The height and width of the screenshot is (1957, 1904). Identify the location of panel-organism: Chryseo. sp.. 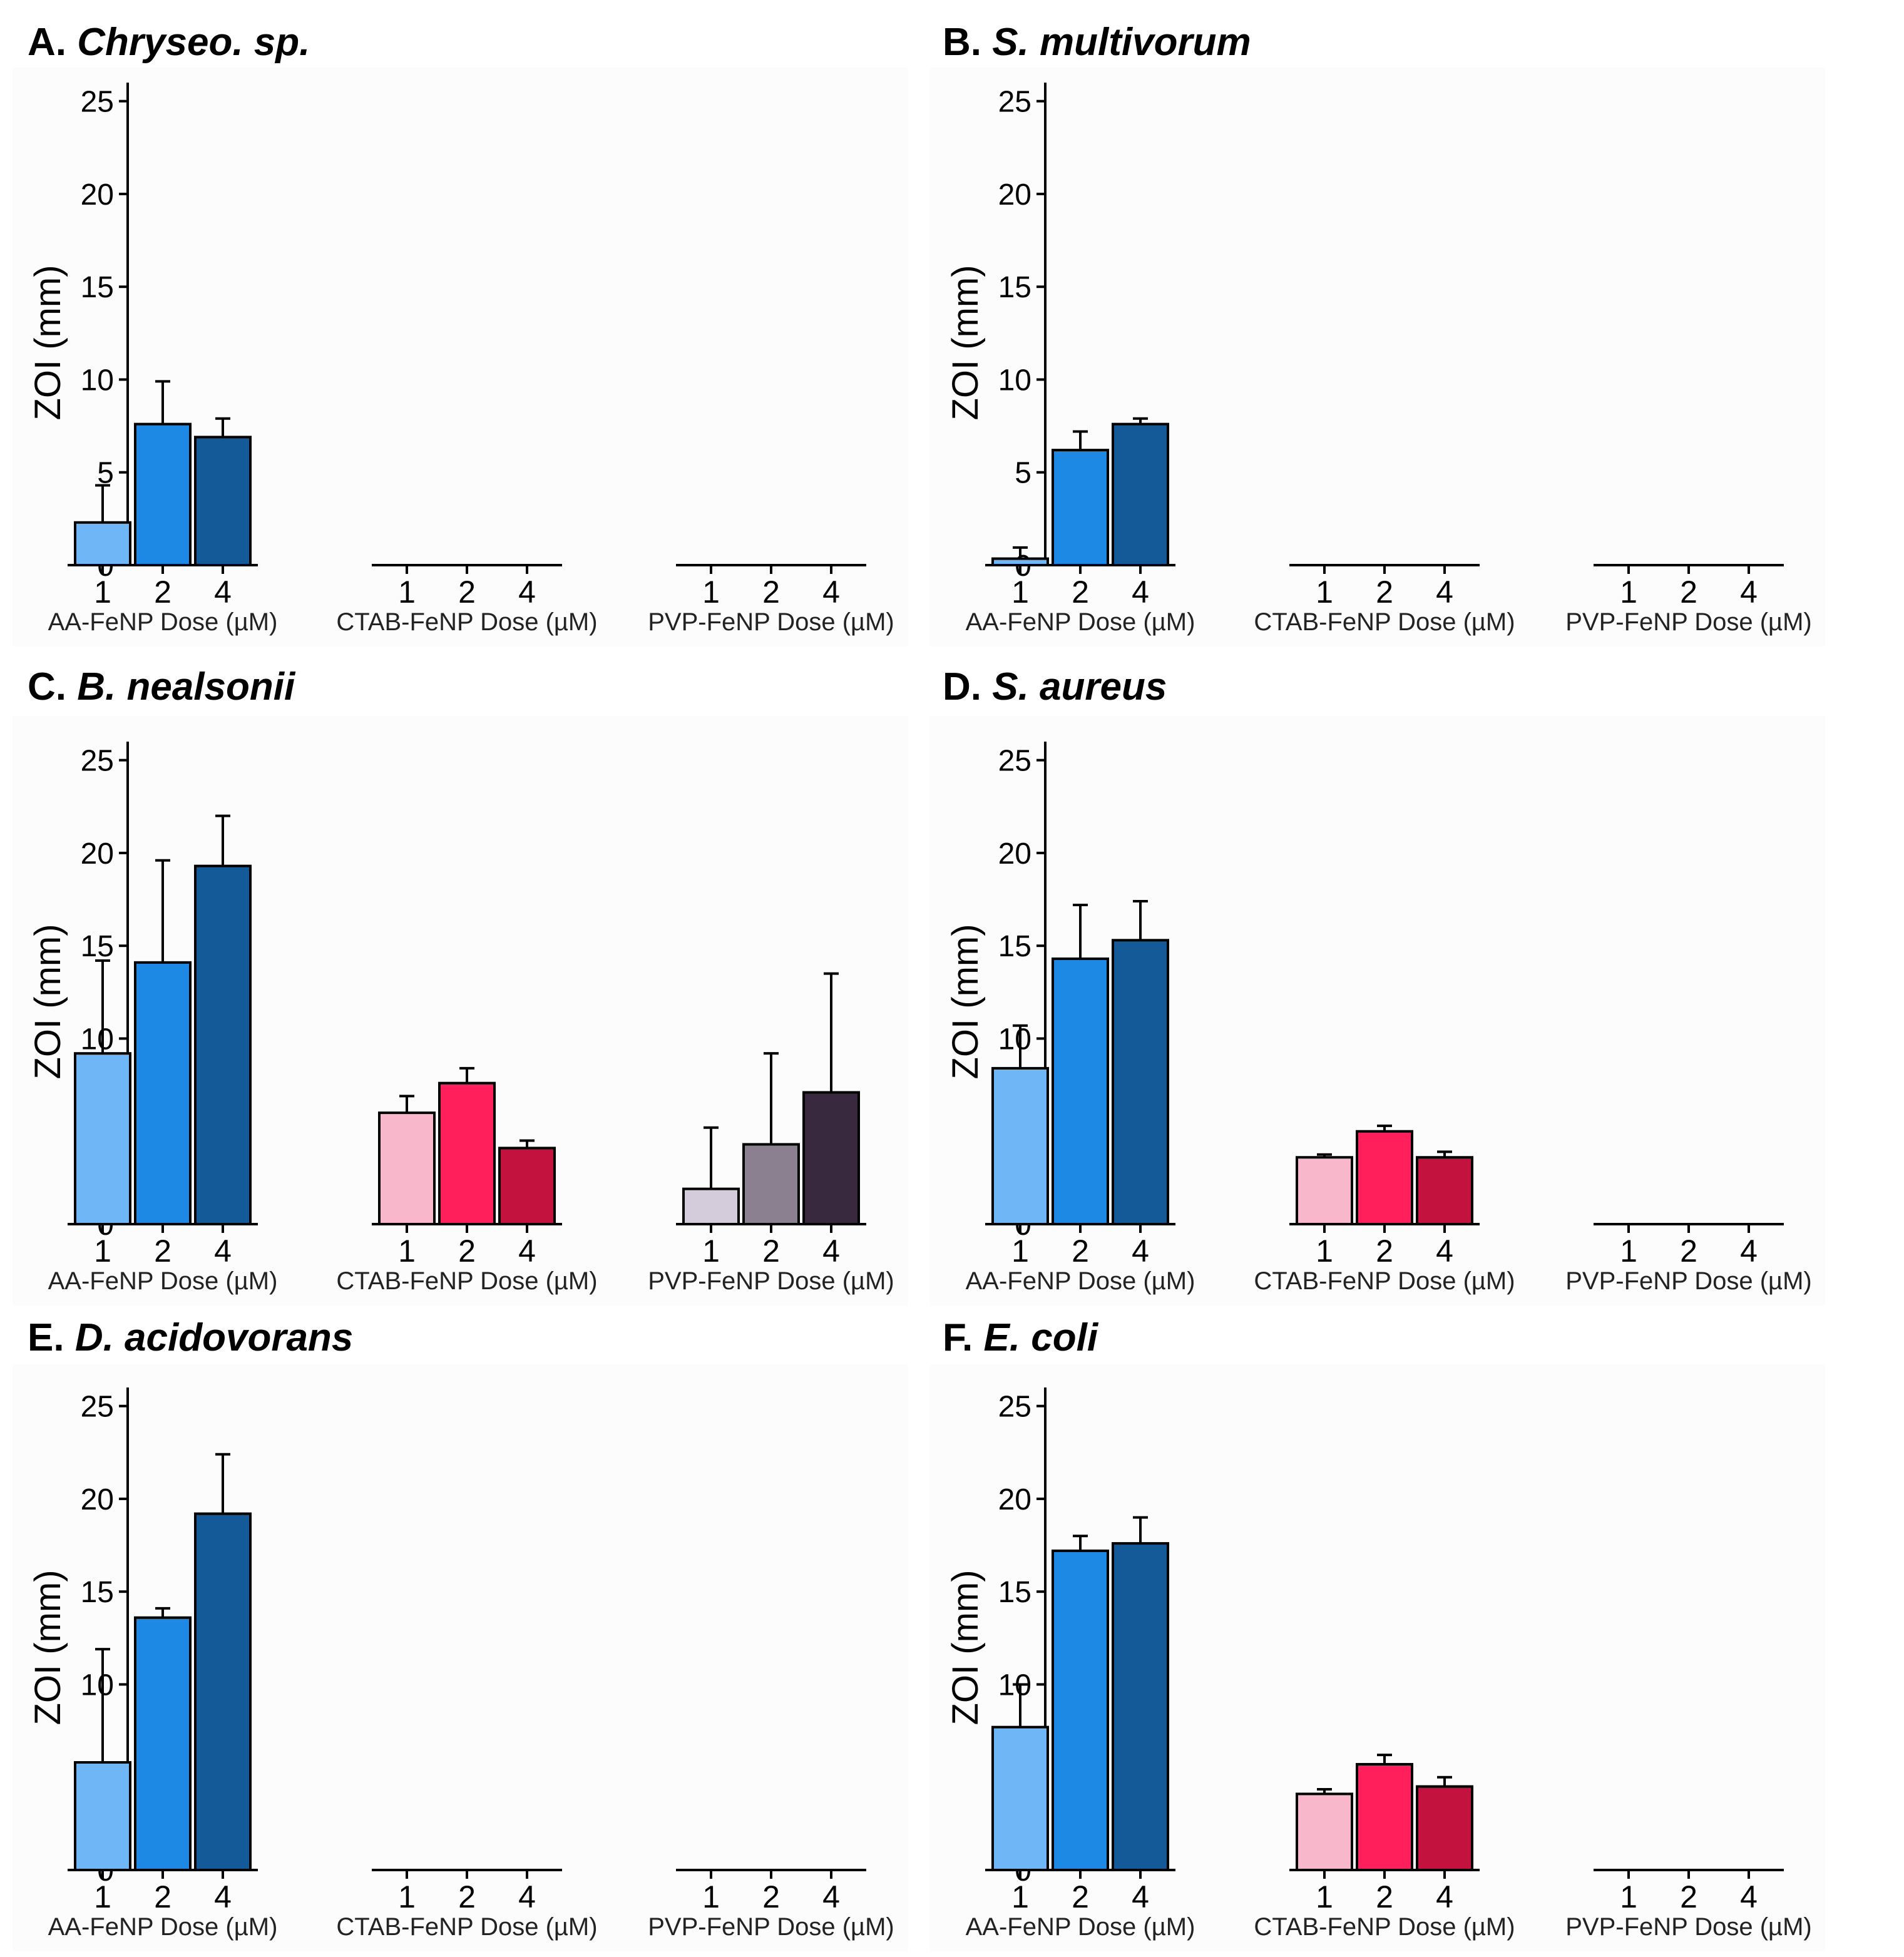
(194, 42).